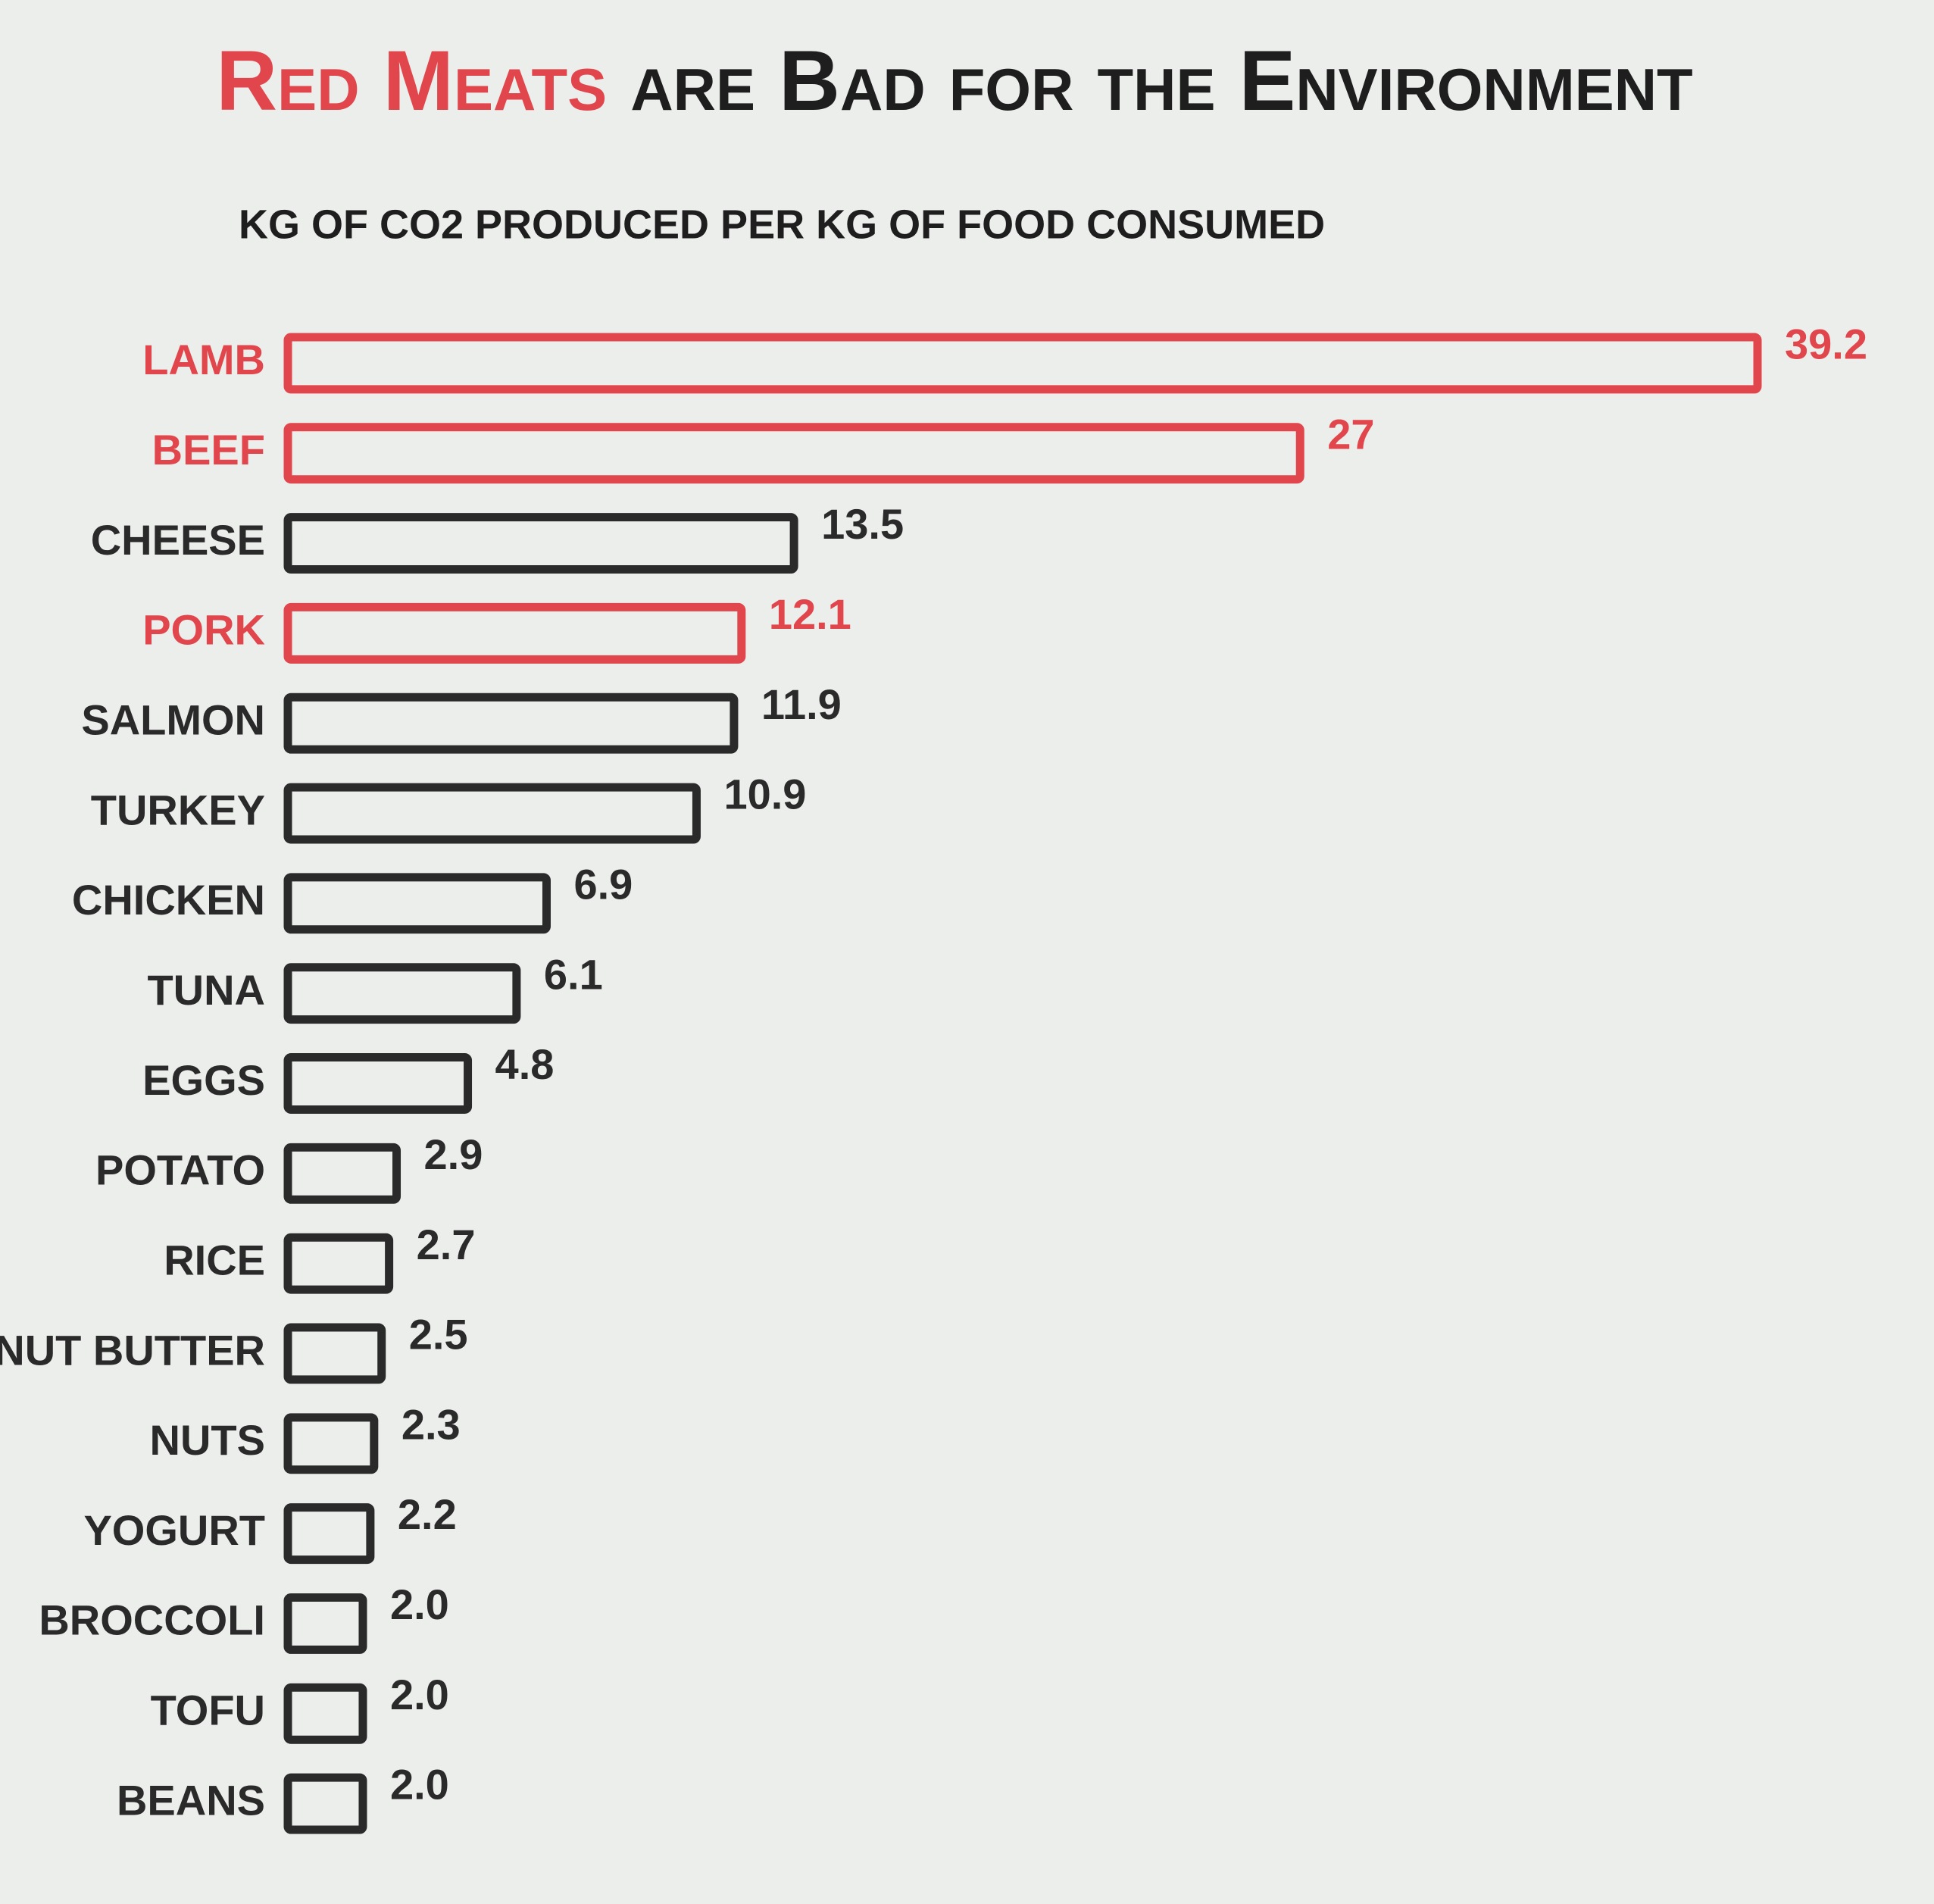  I want to click on chart-title: Red Meats are Bad for the Environment, so click(954, 80).